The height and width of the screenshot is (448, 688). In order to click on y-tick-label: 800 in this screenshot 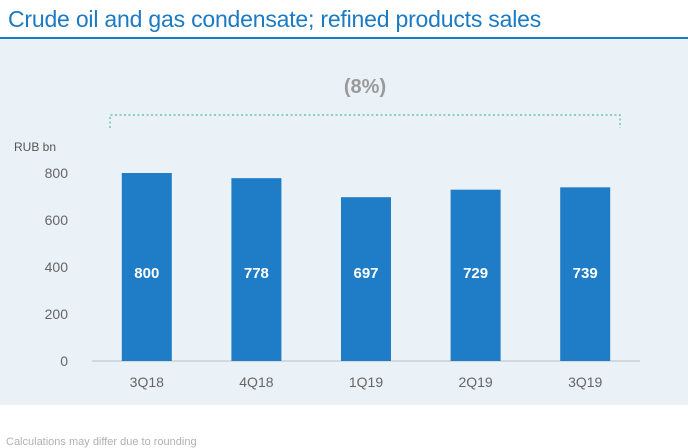, I will do `click(57, 173)`.